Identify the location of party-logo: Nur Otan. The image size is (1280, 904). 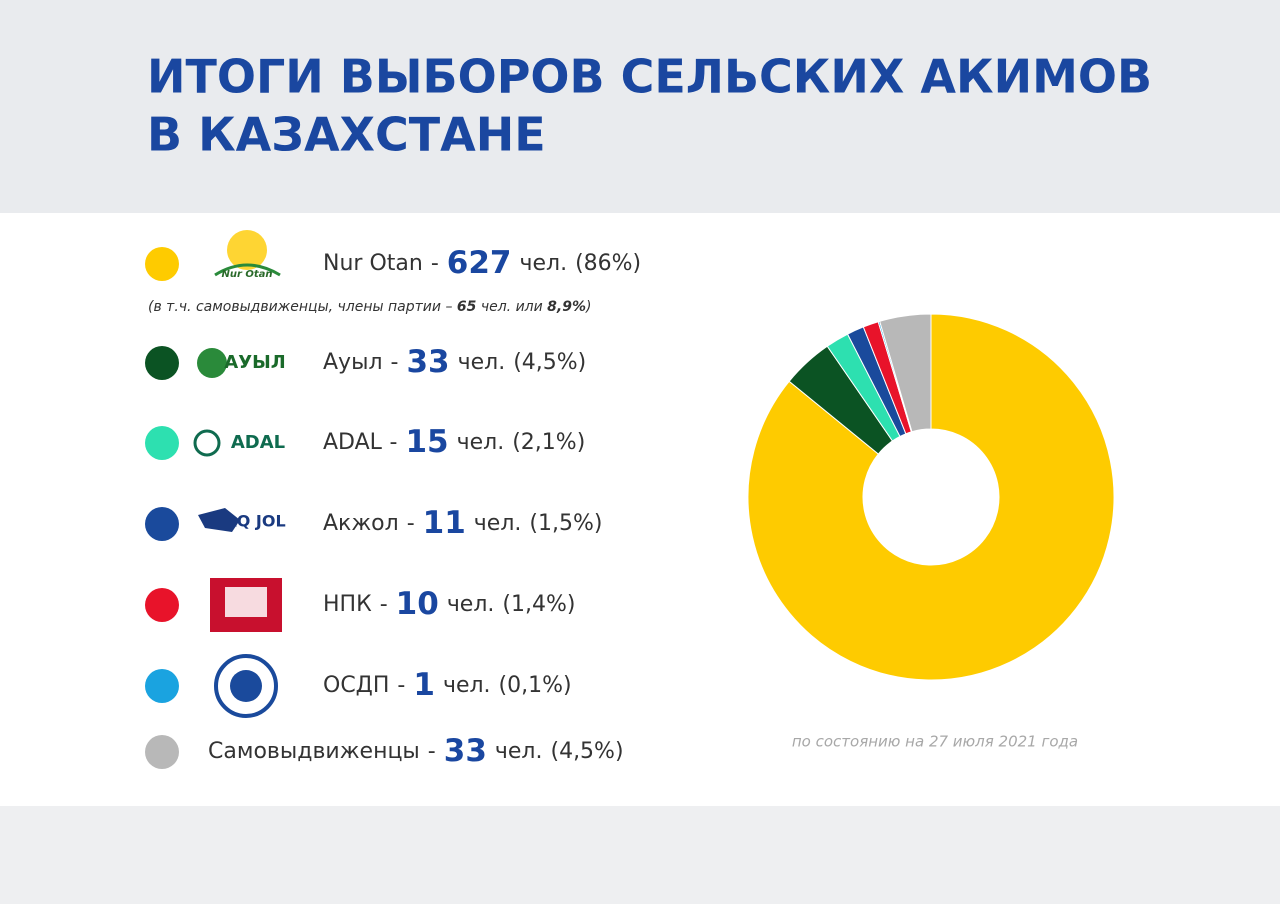
(247, 255).